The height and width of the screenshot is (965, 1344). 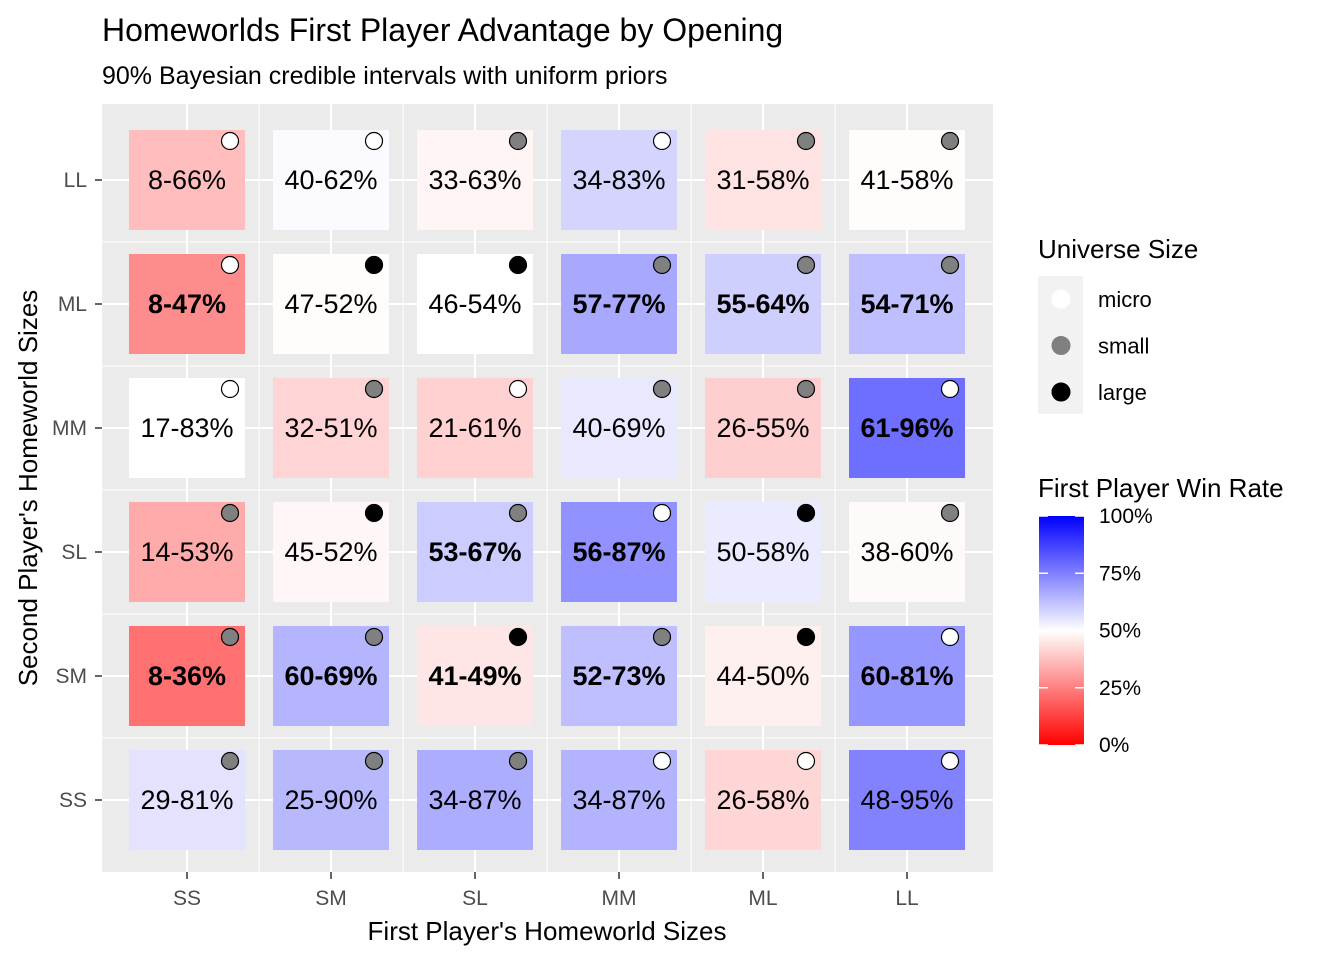 I want to click on cell-label: 55-64%, so click(x=762, y=304).